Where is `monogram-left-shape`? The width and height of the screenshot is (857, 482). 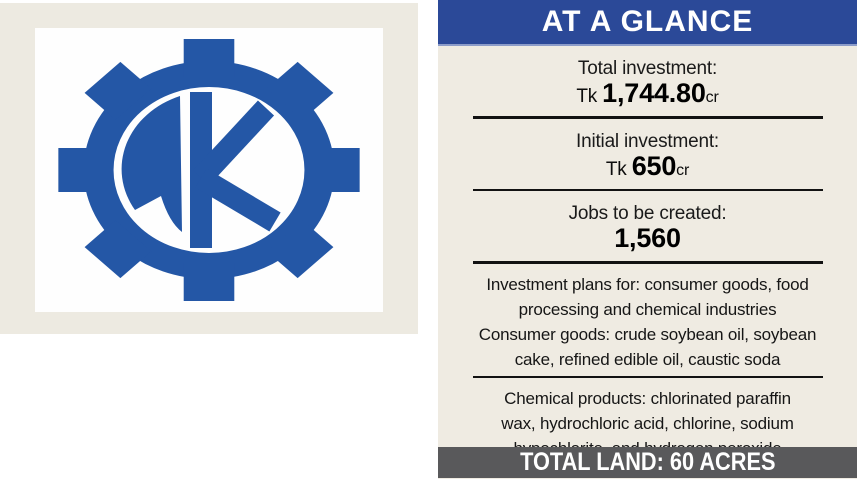 monogram-left-shape is located at coordinates (151, 164).